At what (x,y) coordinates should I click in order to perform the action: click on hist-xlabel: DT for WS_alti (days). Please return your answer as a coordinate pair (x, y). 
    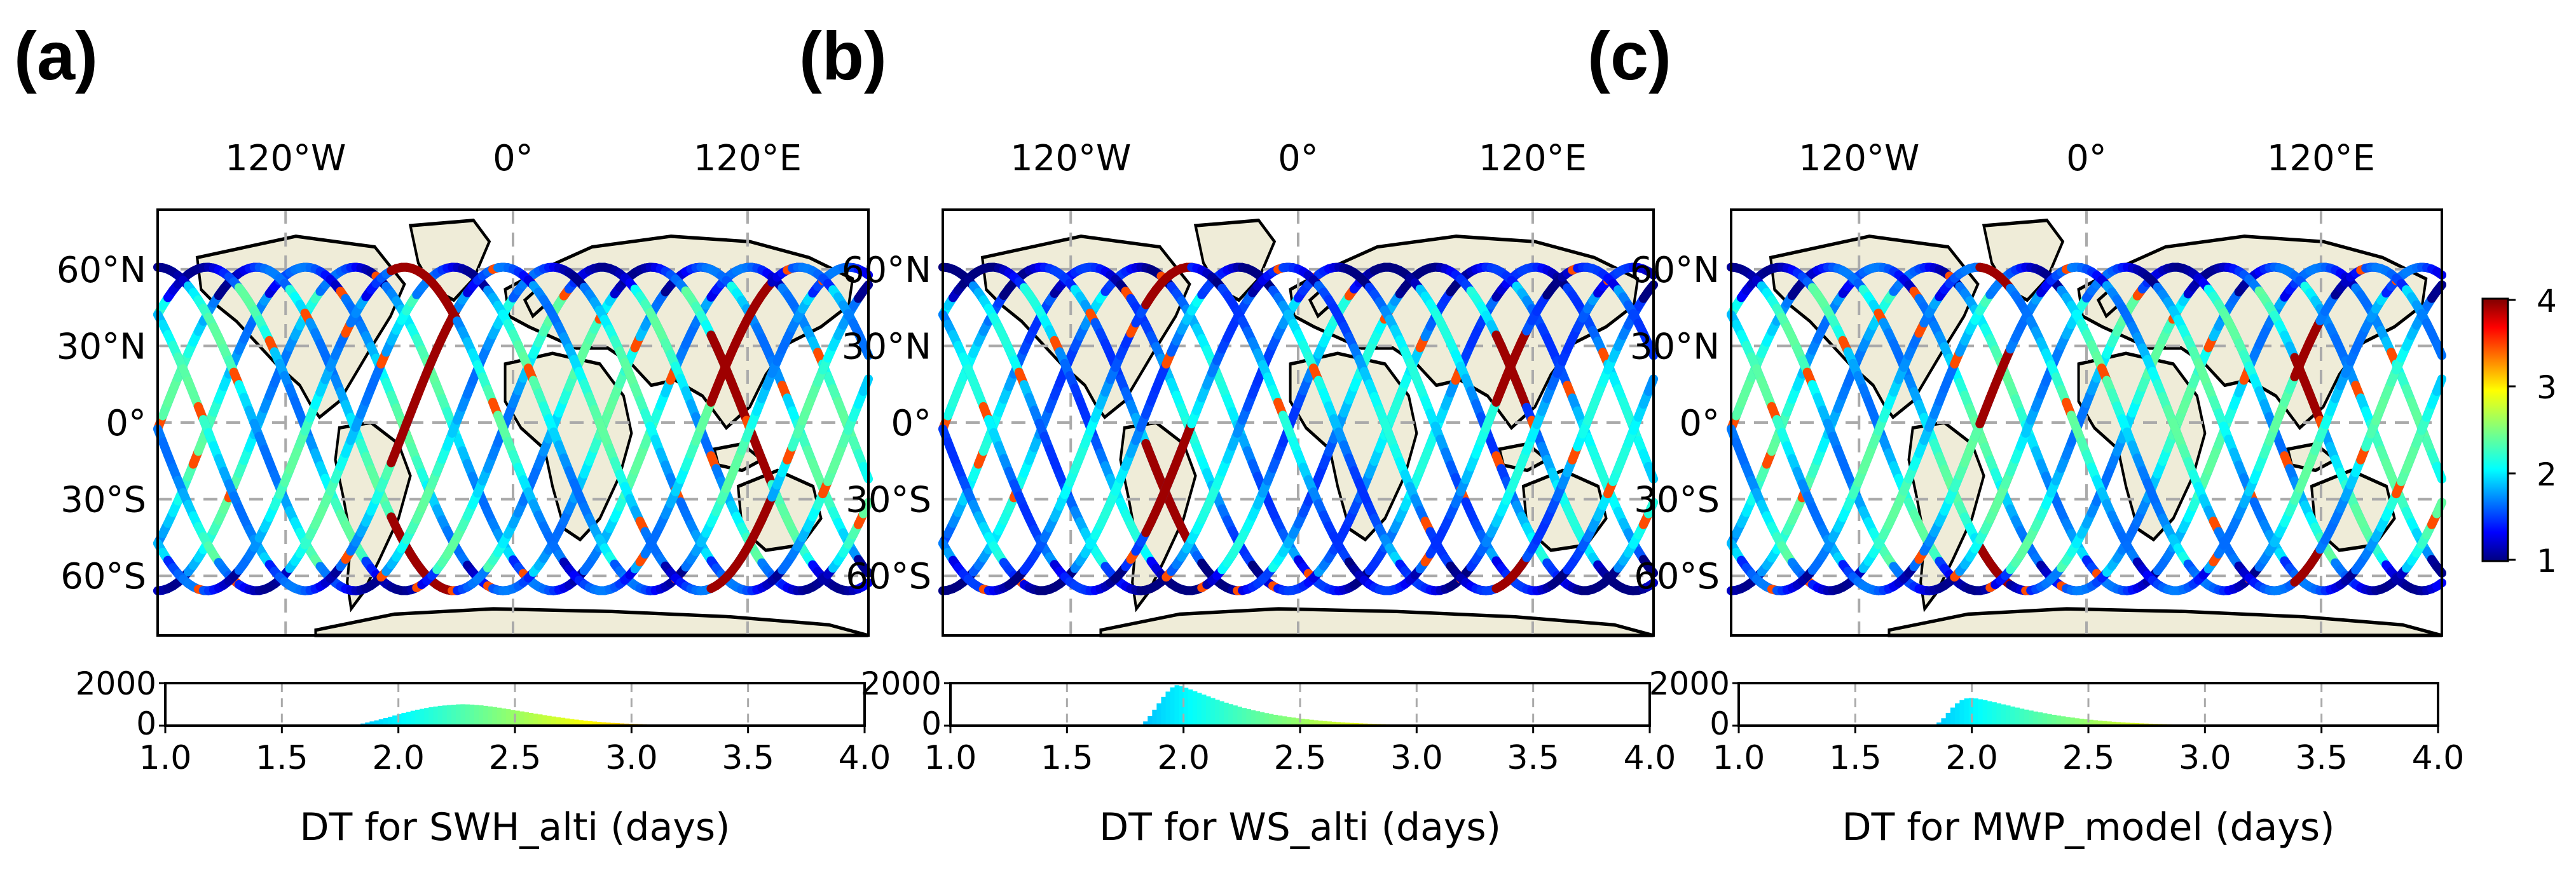
    Looking at the image, I should click on (1300, 827).